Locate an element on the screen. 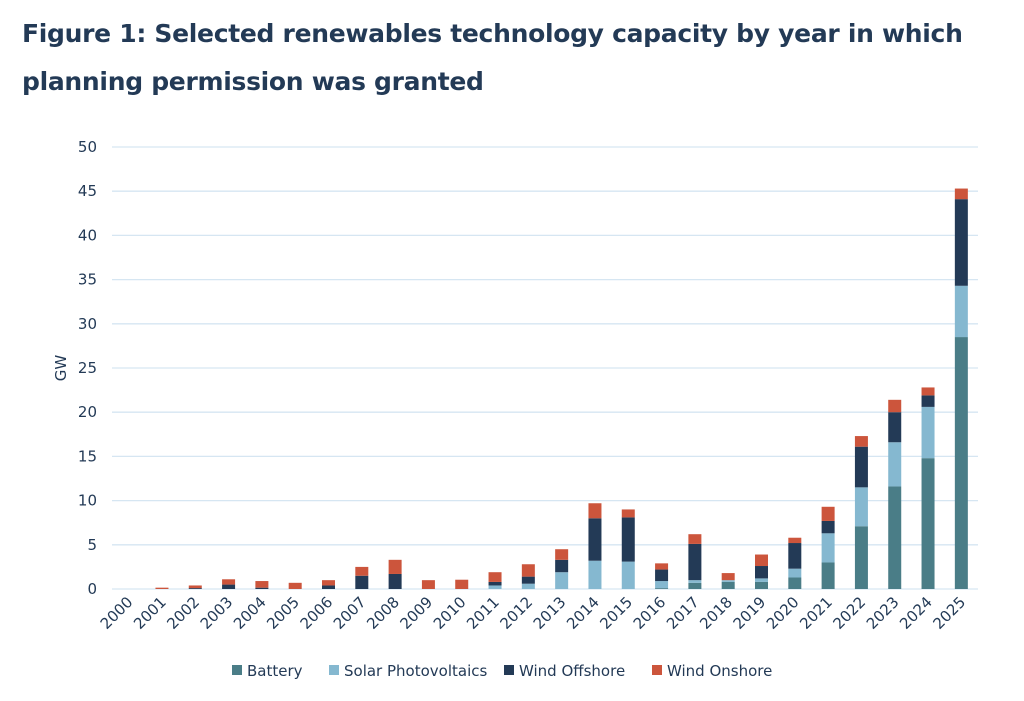 The height and width of the screenshot is (701, 1024). x-tick-label: 2024 is located at coordinates (916, 613).